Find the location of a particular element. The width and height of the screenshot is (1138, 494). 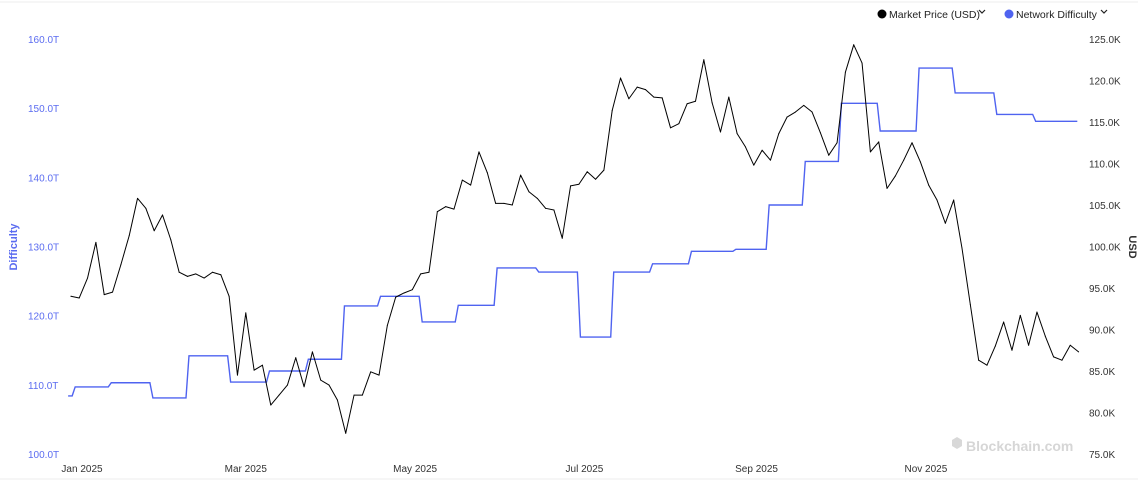

y-right-tick-label: 105.0K is located at coordinates (1105, 206).